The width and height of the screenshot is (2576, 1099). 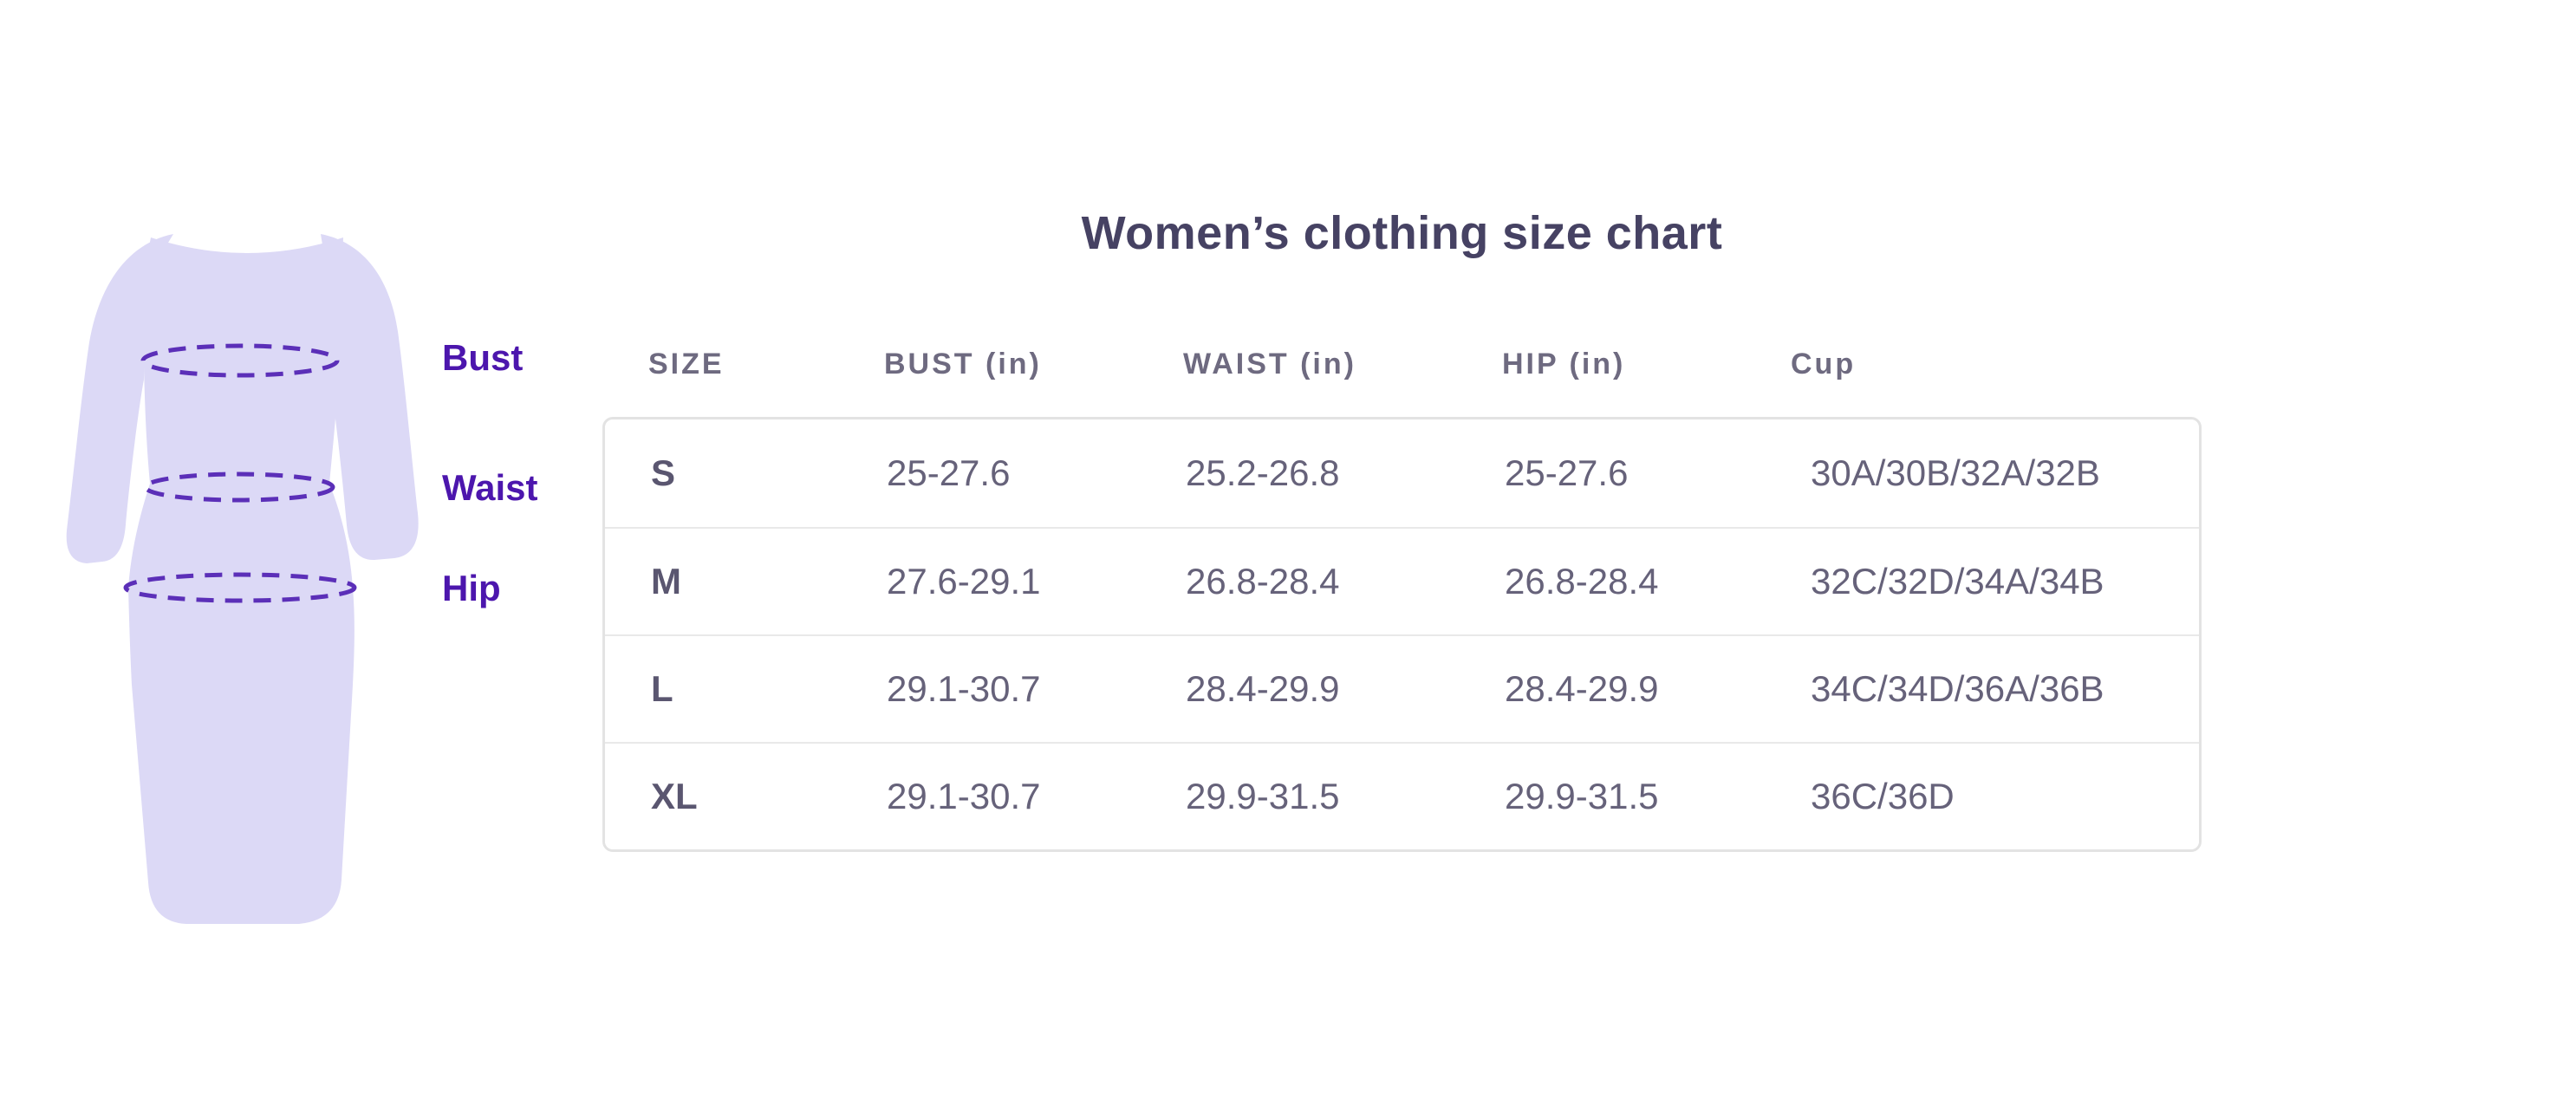 What do you see at coordinates (471, 588) in the screenshot?
I see `hip-label: Hip` at bounding box center [471, 588].